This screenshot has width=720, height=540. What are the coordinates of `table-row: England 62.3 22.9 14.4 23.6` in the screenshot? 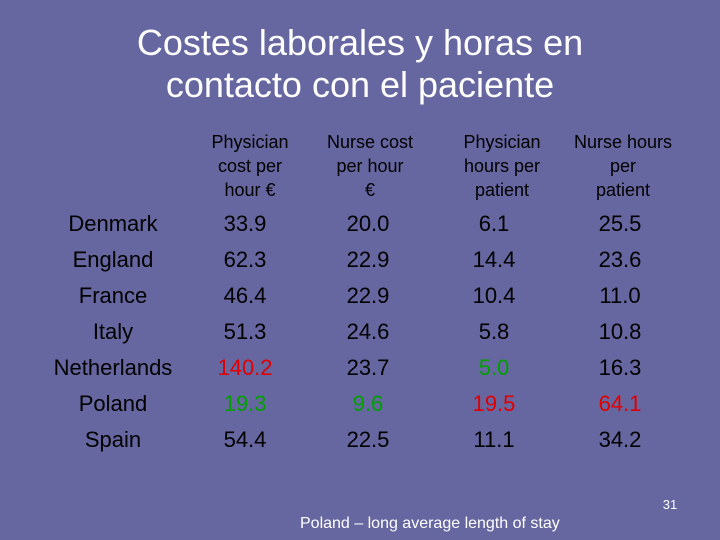 It's located at (360, 260).